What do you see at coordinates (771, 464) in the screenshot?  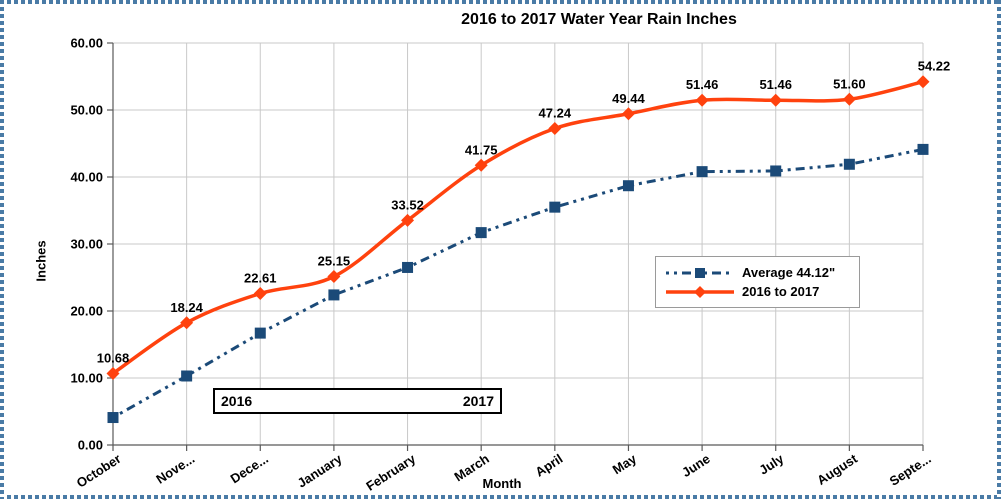 I see `x-tick-label: July` at bounding box center [771, 464].